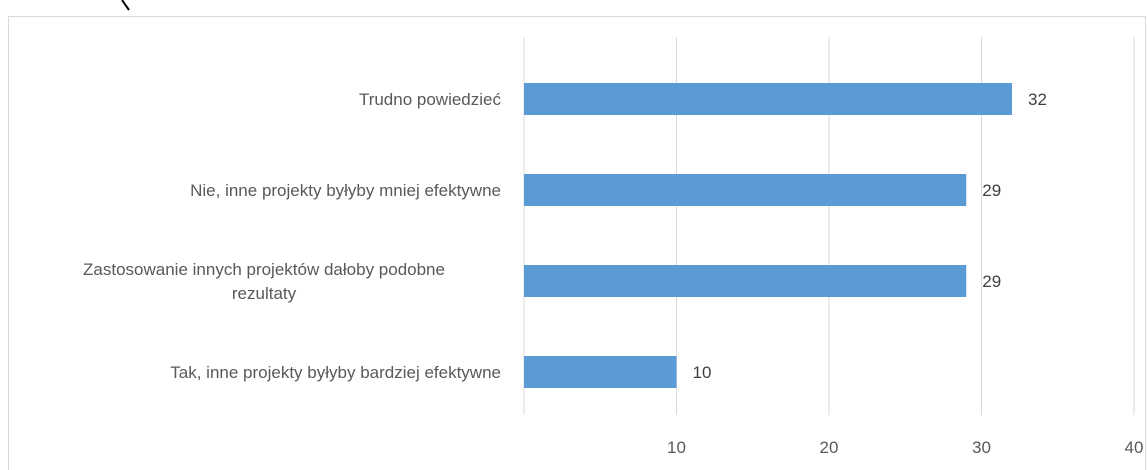 Image resolution: width=1148 pixels, height=470 pixels. I want to click on category-label: Trudno powiedzieć, so click(430, 99).